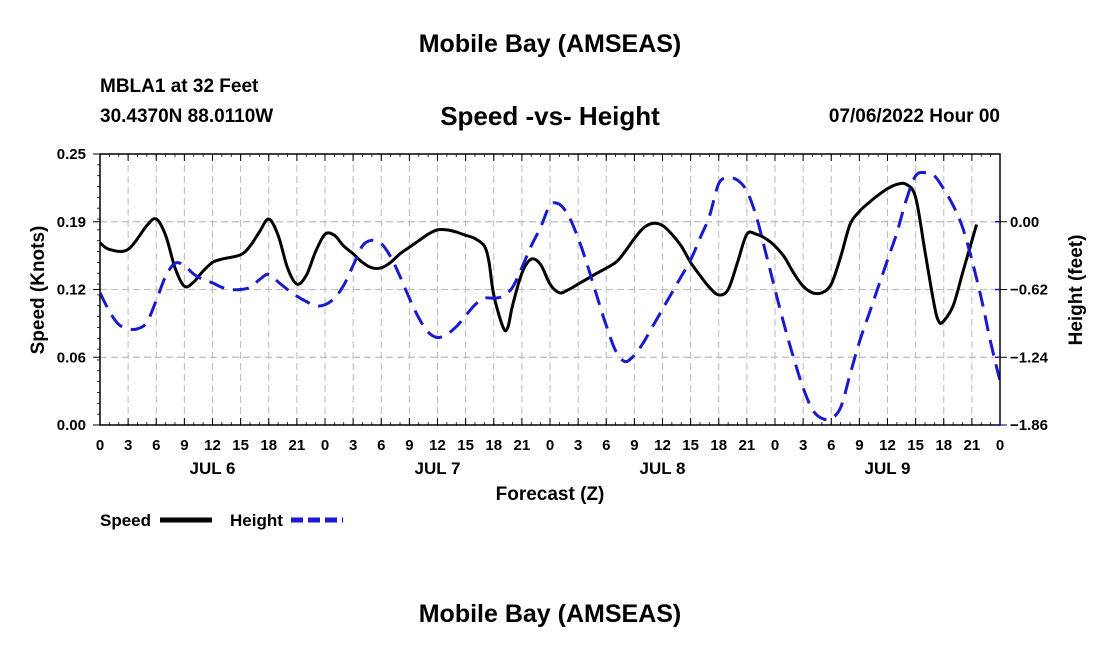  What do you see at coordinates (550, 614) in the screenshot?
I see `bottom-repeated-title: Mobile Bay (AMSEAS)` at bounding box center [550, 614].